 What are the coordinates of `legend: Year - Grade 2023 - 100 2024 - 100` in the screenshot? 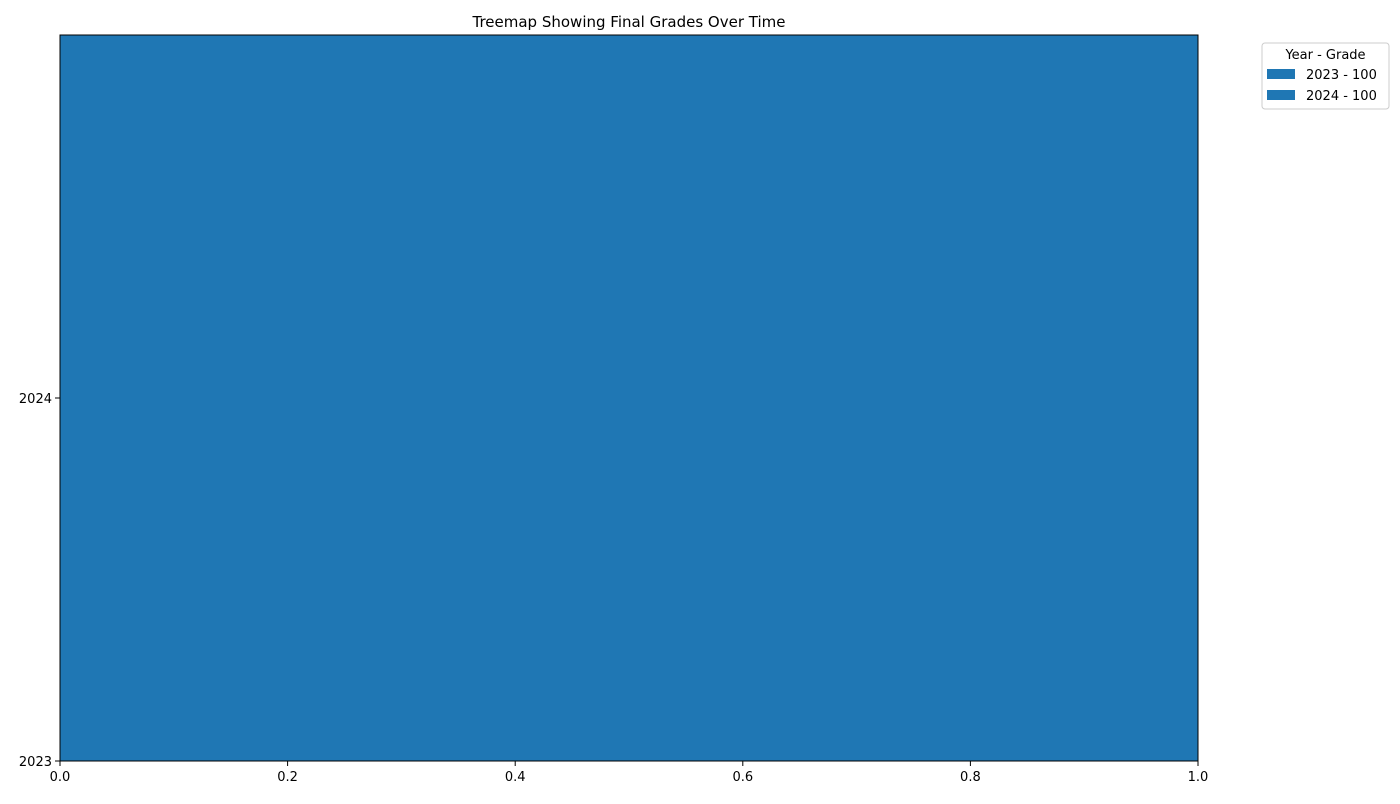 It's located at (1325, 76).